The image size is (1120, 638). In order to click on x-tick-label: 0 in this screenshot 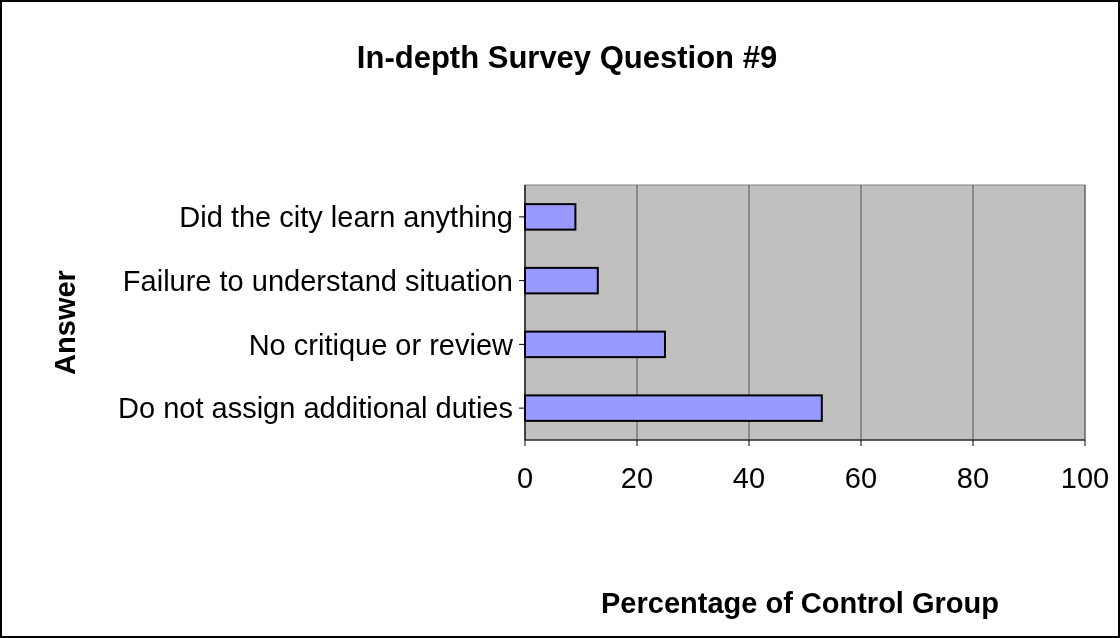, I will do `click(525, 478)`.